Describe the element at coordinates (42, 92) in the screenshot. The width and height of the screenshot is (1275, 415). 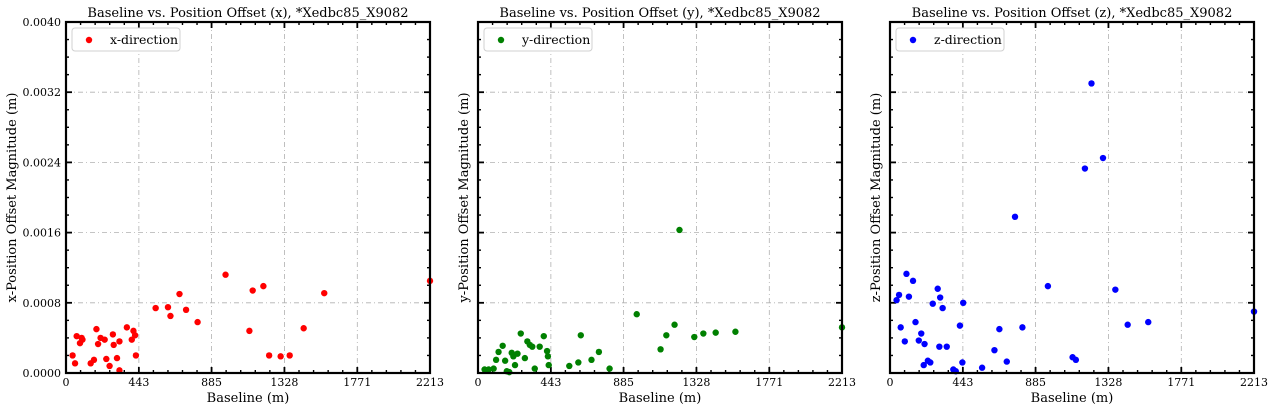
I see `y-tick-label: 0.0032` at that location.